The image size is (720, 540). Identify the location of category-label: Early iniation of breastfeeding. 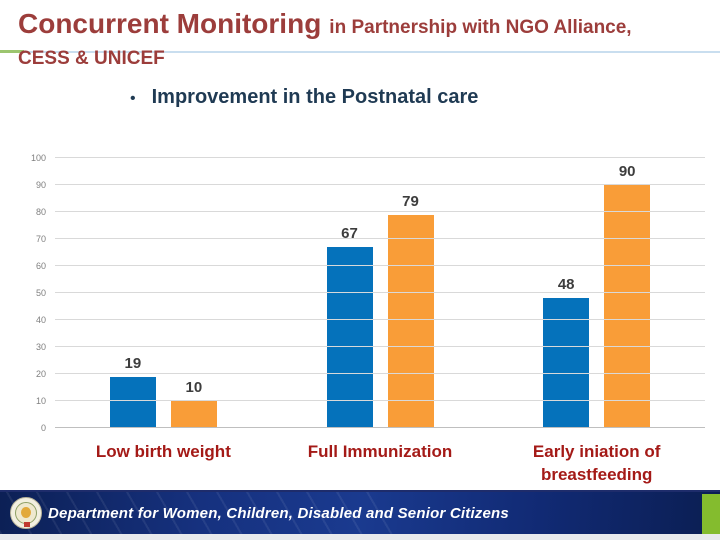
(596, 463).